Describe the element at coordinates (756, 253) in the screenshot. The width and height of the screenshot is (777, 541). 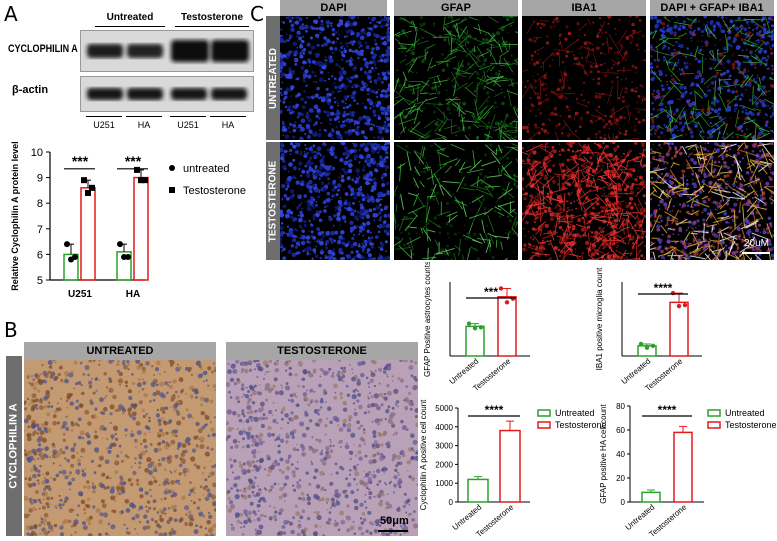
I see `ifm-scale-bar` at that location.